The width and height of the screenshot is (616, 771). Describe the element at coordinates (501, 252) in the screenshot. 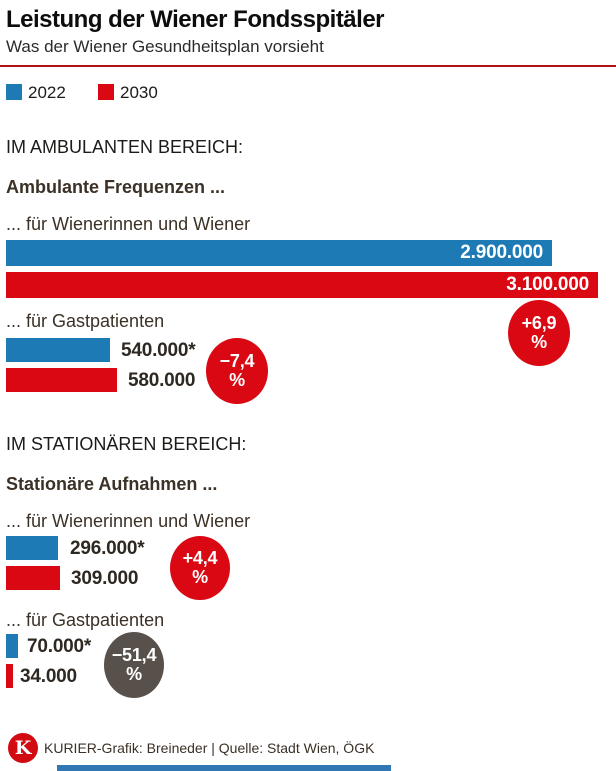

I see `bar-value-ambulant-wiener-2022: 2.900.000` at that location.